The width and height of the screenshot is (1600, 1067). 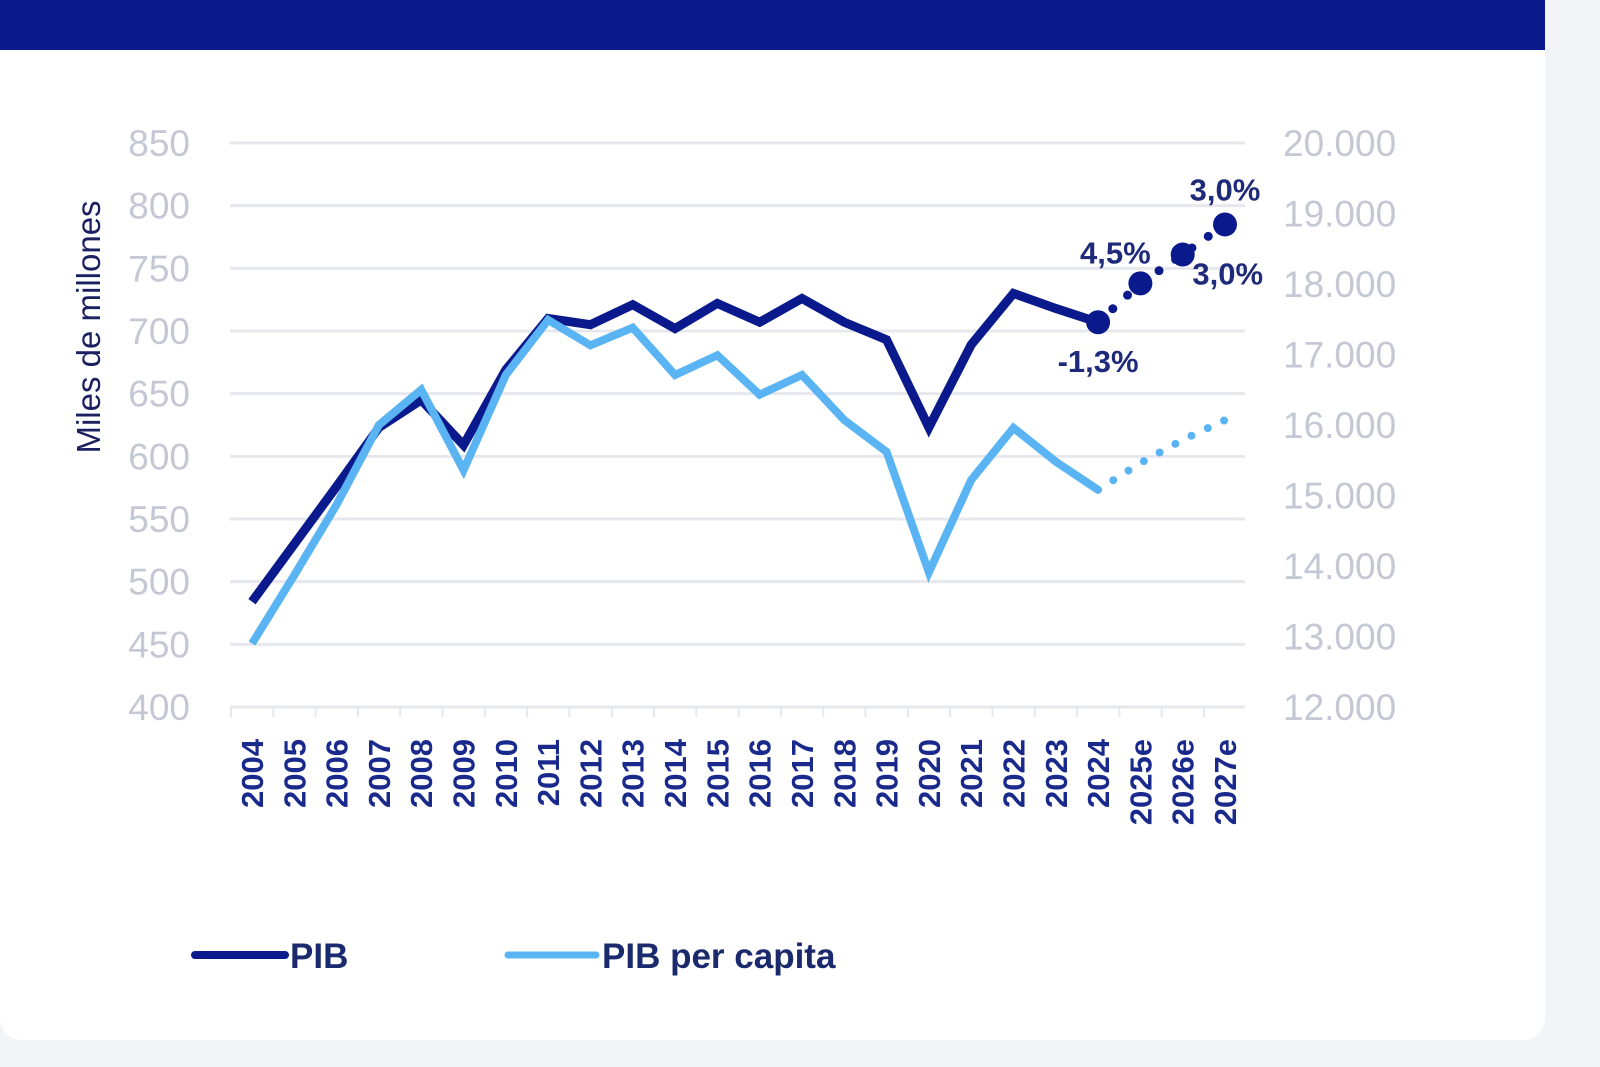 What do you see at coordinates (772, 25) in the screenshot?
I see `header-bar` at bounding box center [772, 25].